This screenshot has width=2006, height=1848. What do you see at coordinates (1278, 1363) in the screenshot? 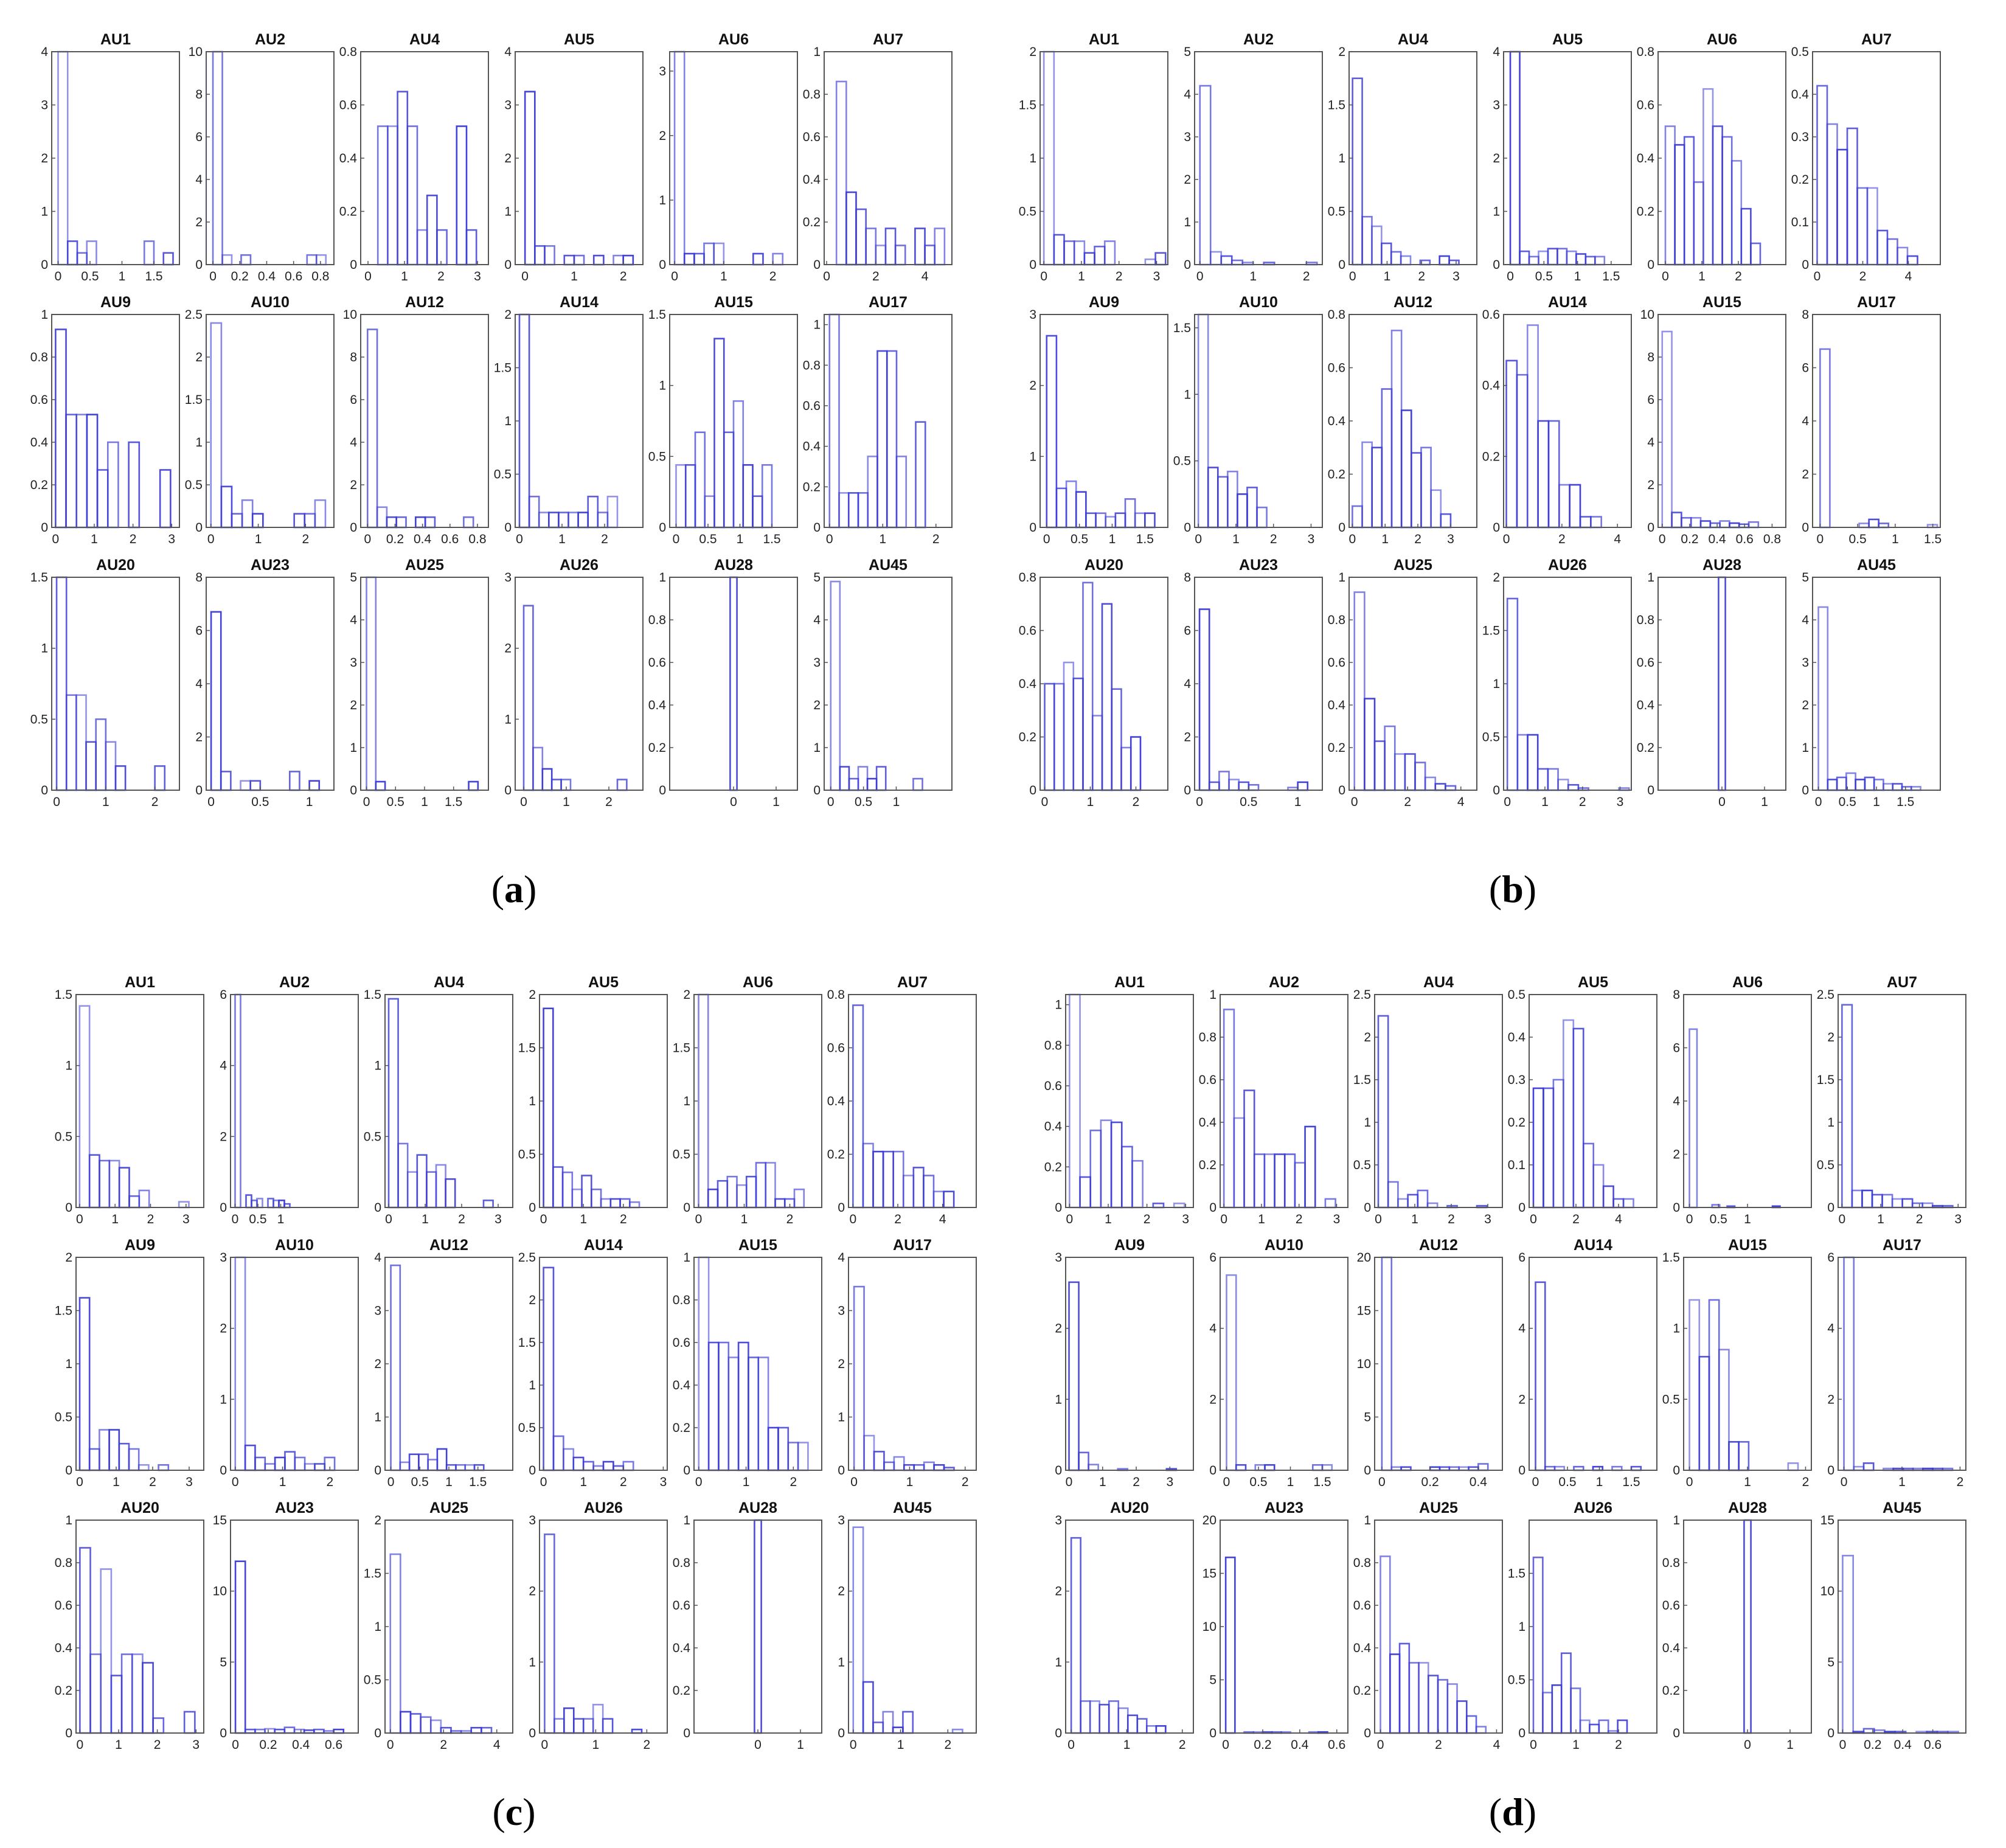
I see `chart-au10: AU10 0 2 4 6 0 0.5 1 1.5` at bounding box center [1278, 1363].